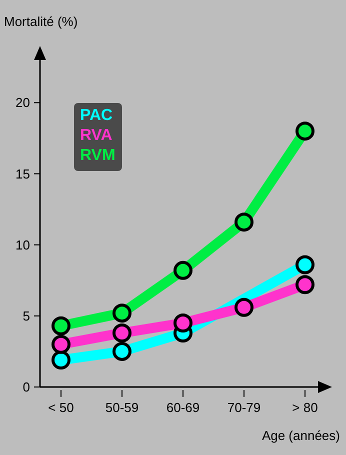  Describe the element at coordinates (301, 435) in the screenshot. I see `x-axis-title: Age (années)` at that location.